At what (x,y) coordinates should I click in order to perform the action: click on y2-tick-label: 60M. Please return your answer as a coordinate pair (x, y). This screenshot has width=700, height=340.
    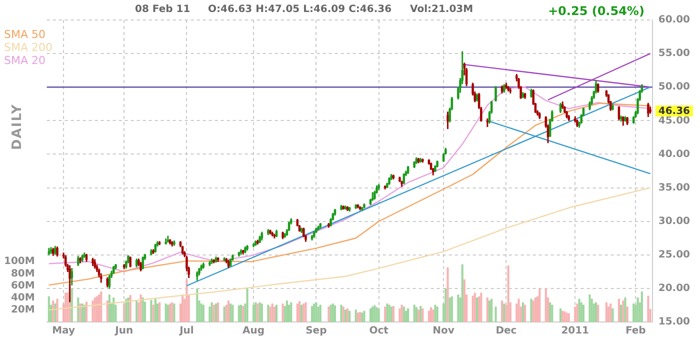
    Looking at the image, I should click on (22, 286).